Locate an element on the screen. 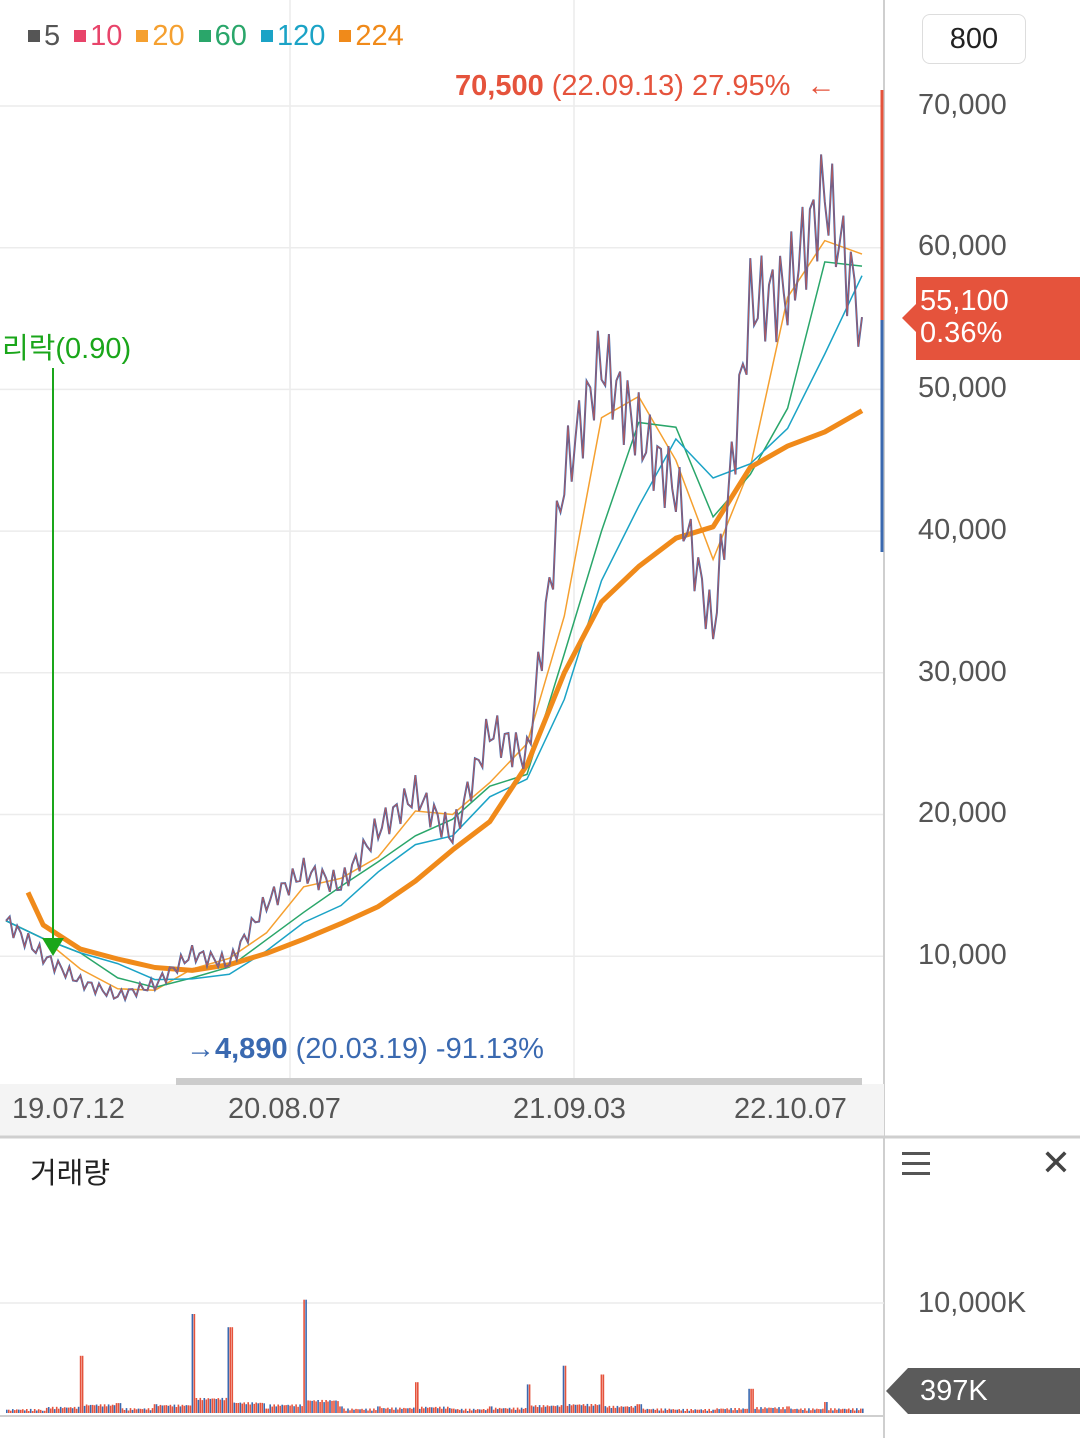 The width and height of the screenshot is (1080, 1438). close-icon: ✕ is located at coordinates (1056, 1162).